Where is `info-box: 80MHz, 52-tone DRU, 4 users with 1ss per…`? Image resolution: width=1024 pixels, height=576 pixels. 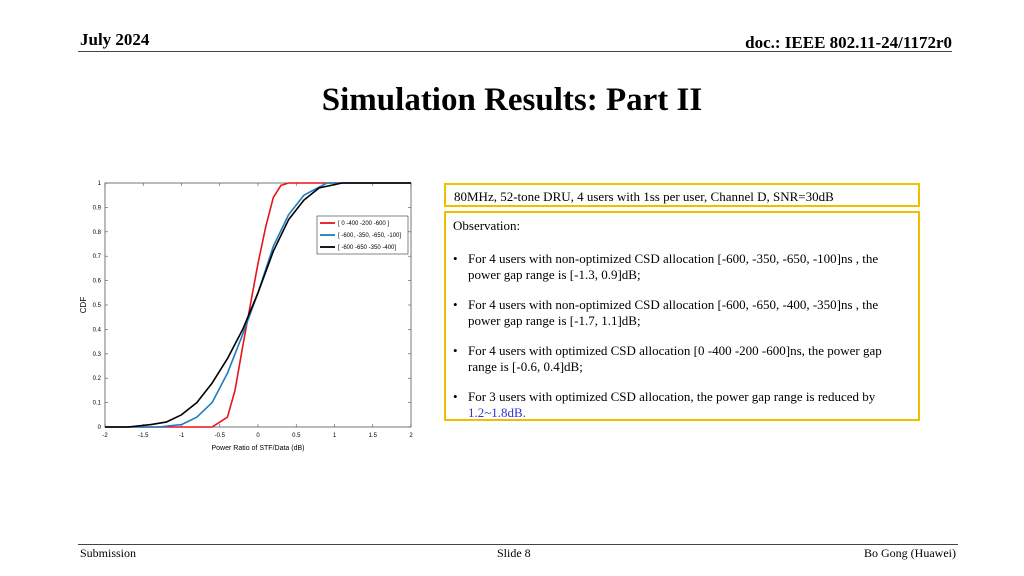
info-box: 80MHz, 52-tone DRU, 4 users with 1ss per… is located at coordinates (682, 195).